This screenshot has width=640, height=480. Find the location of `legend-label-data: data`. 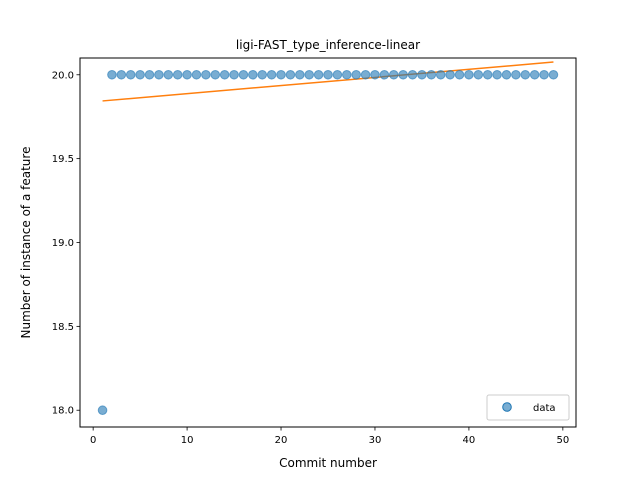

legend-label-data: data is located at coordinates (544, 408).